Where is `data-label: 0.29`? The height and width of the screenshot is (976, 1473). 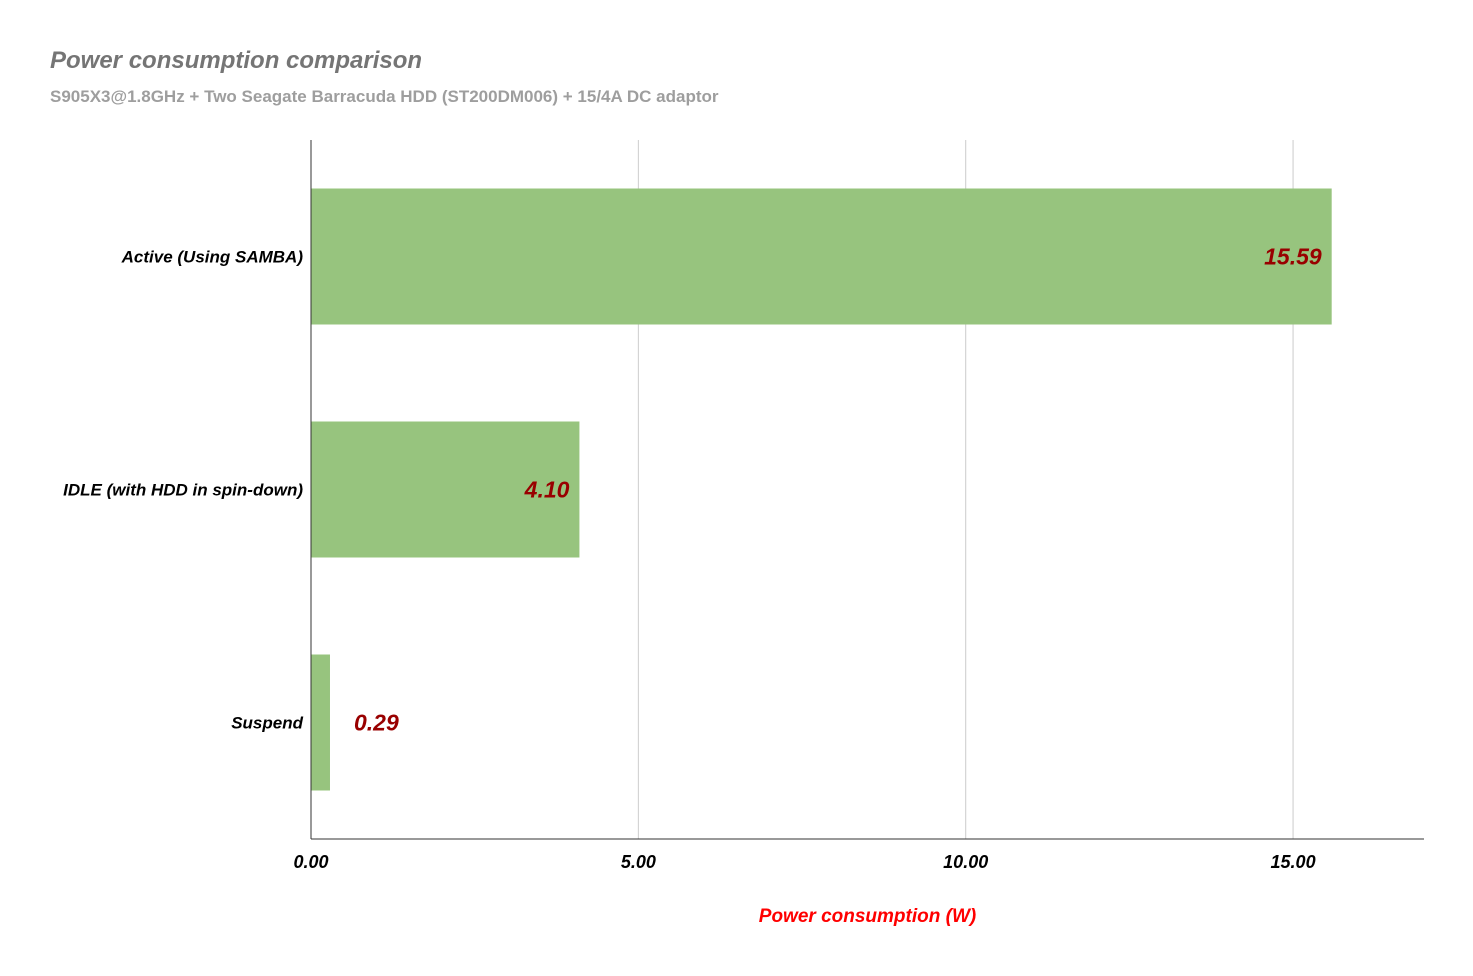
data-label: 0.29 is located at coordinates (376, 723).